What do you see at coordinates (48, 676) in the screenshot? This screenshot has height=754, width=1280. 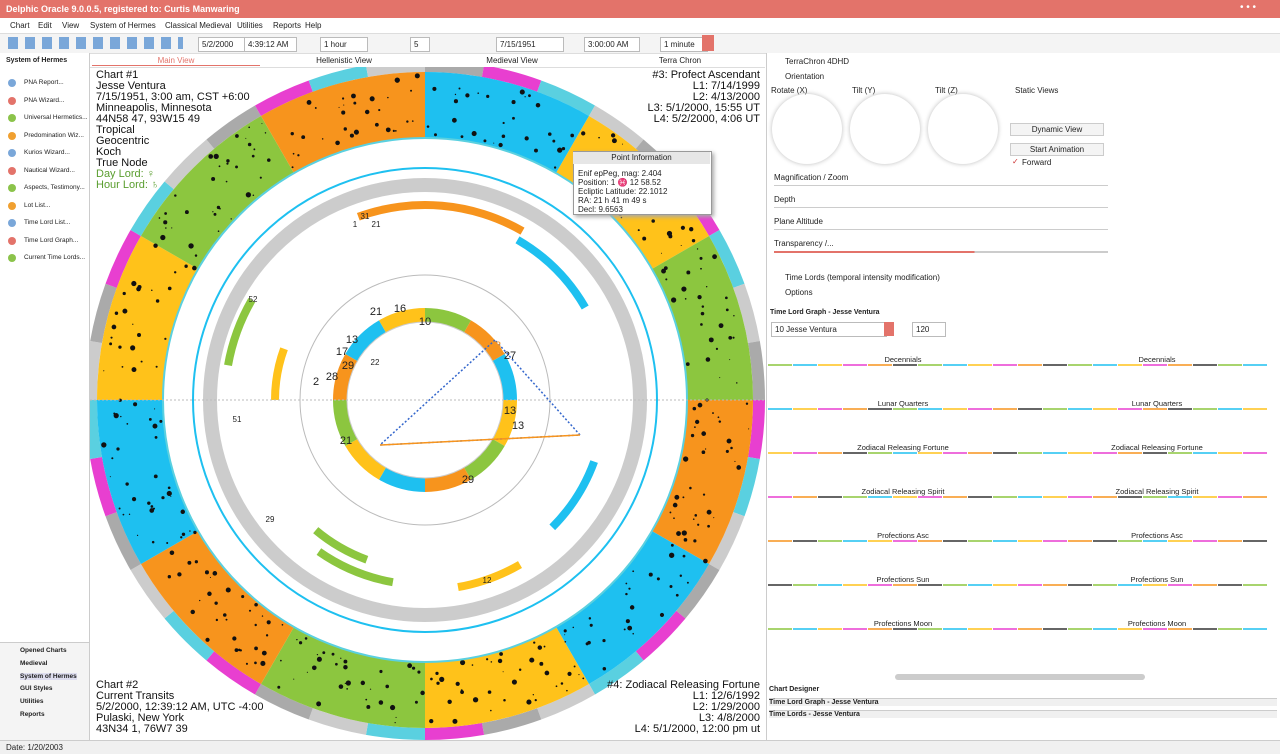 I see `nav-item: System of Hermes` at bounding box center [48, 676].